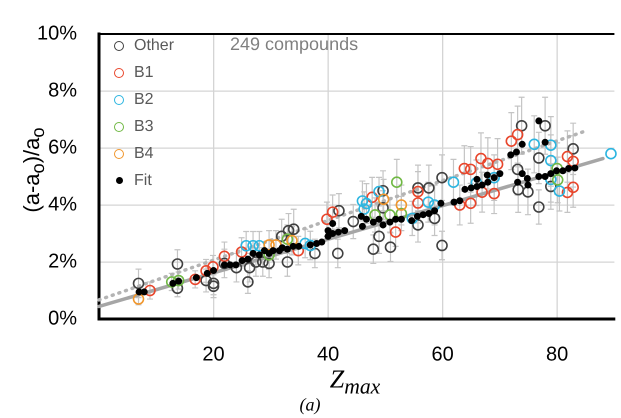 The height and width of the screenshot is (418, 621). Describe the element at coordinates (442, 355) in the screenshot. I see `x-tick-label: 60` at that location.